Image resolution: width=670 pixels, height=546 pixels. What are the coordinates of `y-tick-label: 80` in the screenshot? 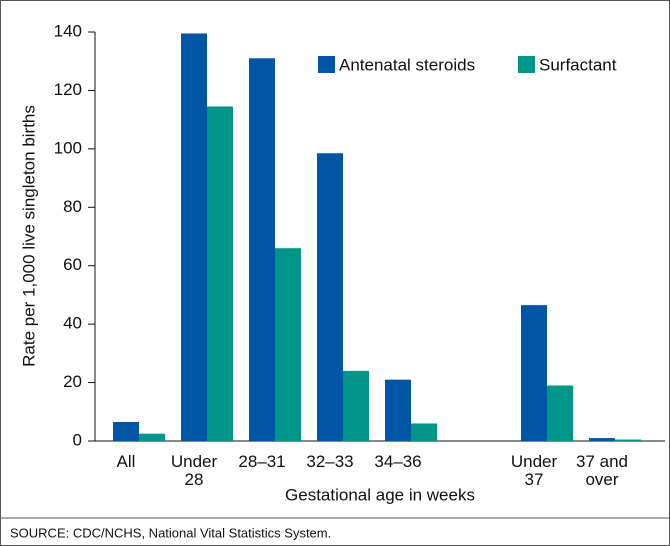 It's located at (72, 206).